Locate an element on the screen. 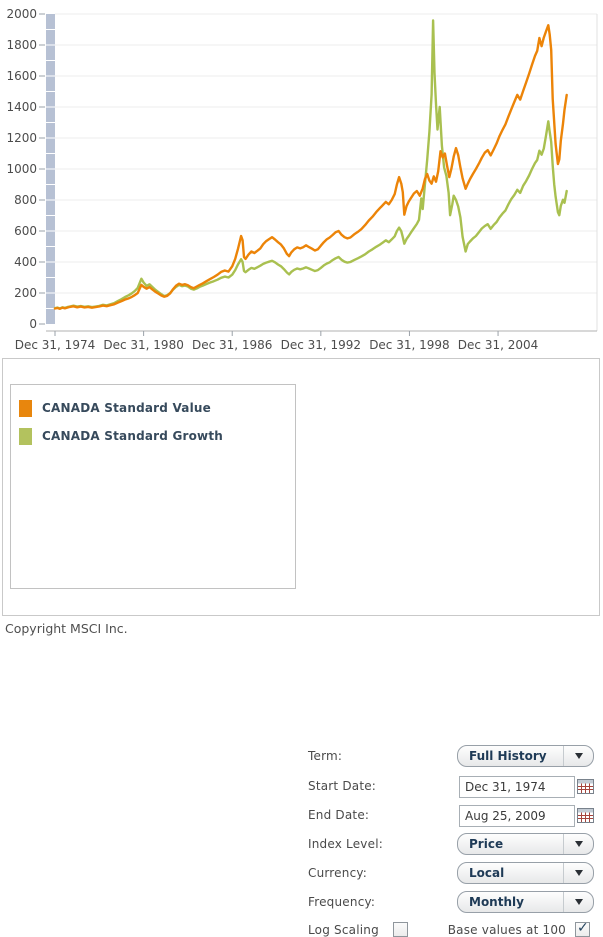 This screenshot has height=937, width=603. end-date-input is located at coordinates (517, 816).